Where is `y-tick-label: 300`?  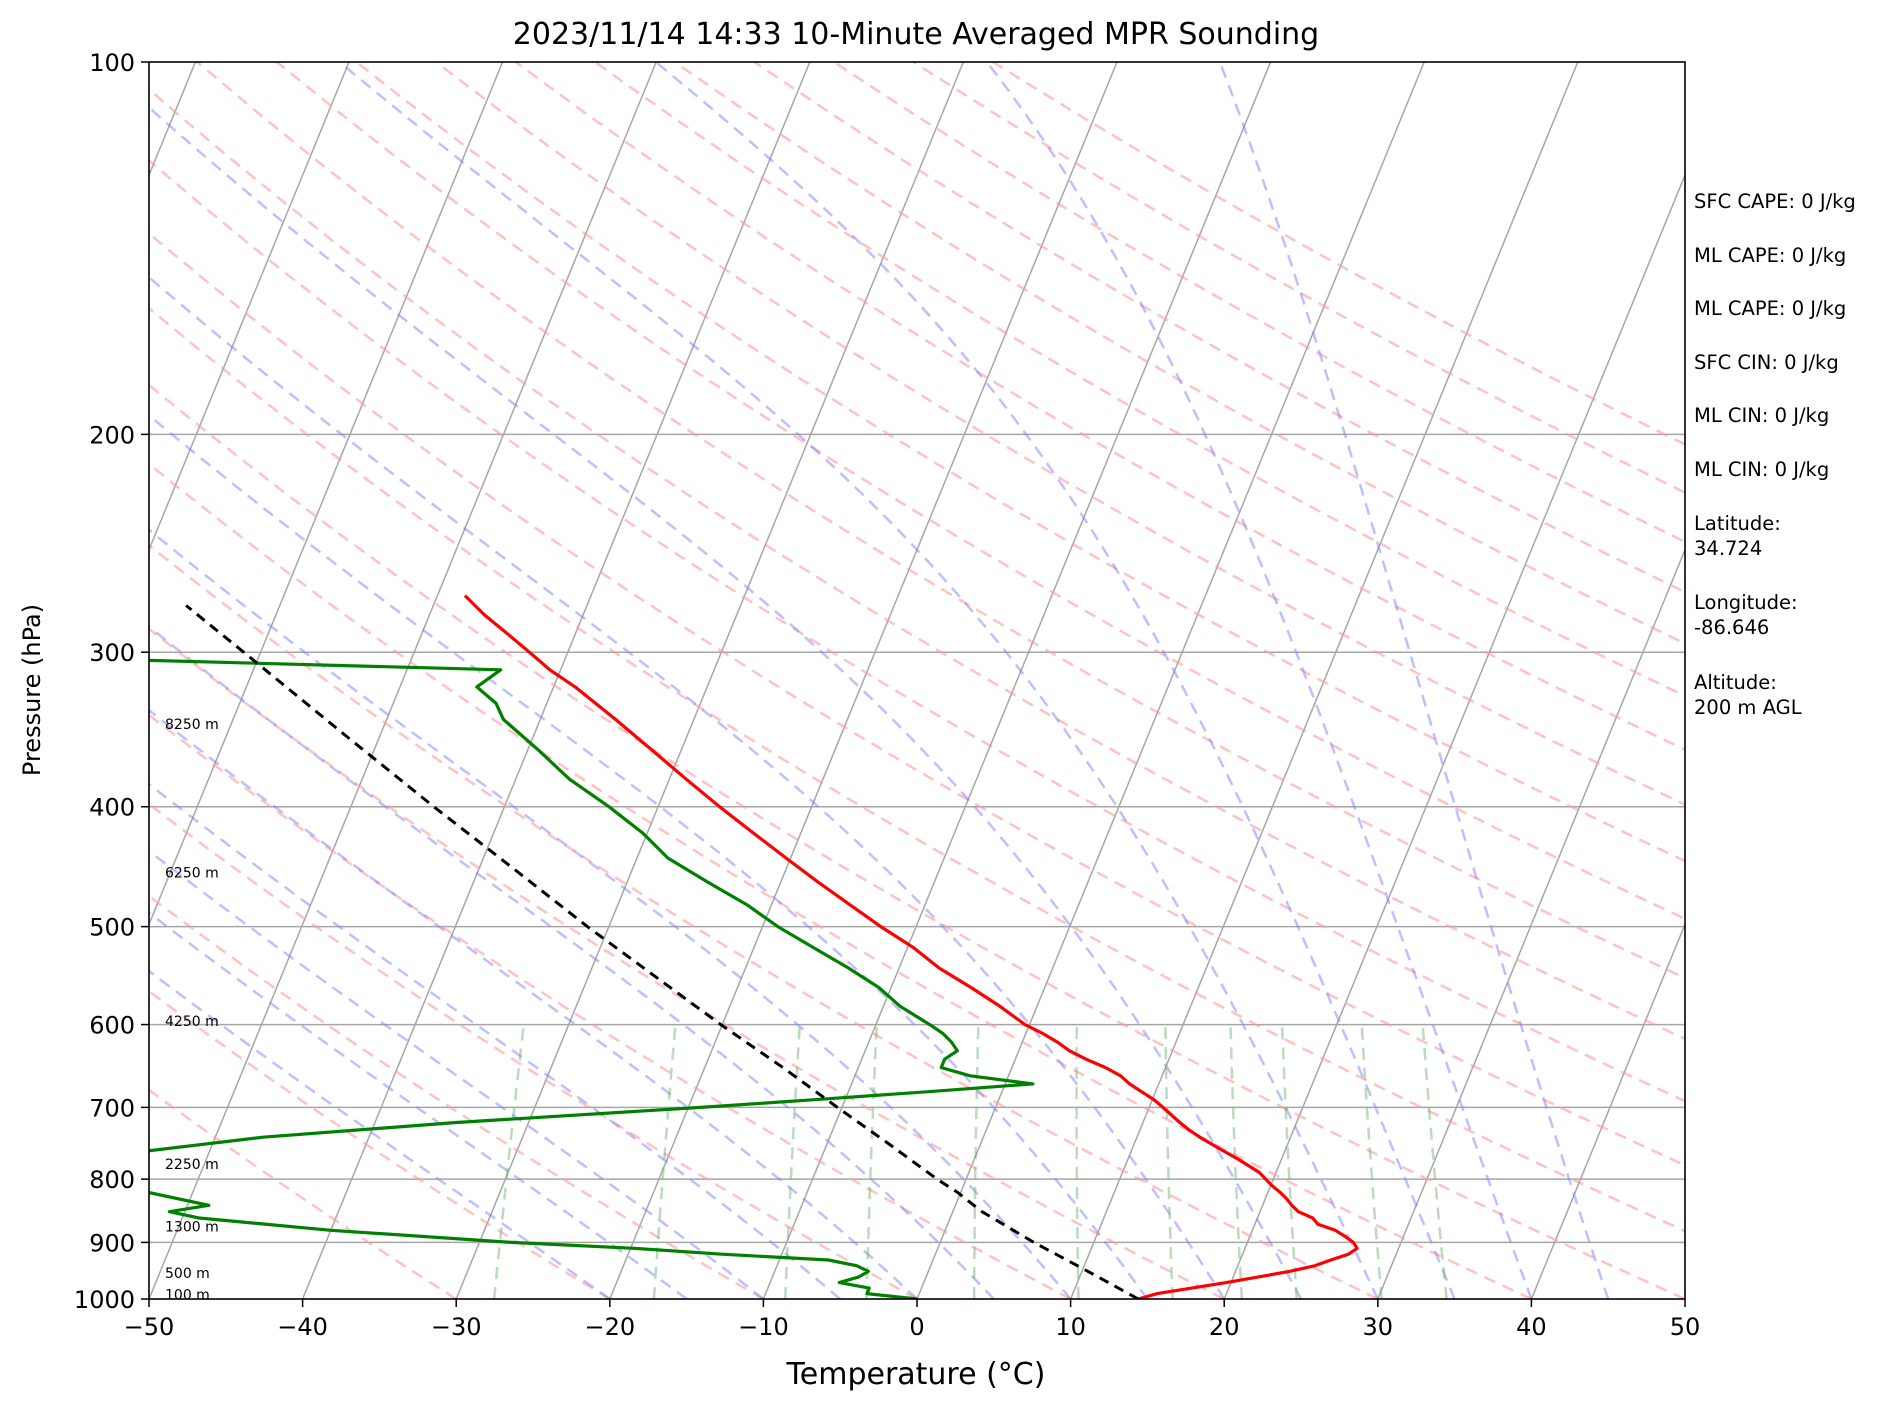
y-tick-label: 300 is located at coordinates (112, 653).